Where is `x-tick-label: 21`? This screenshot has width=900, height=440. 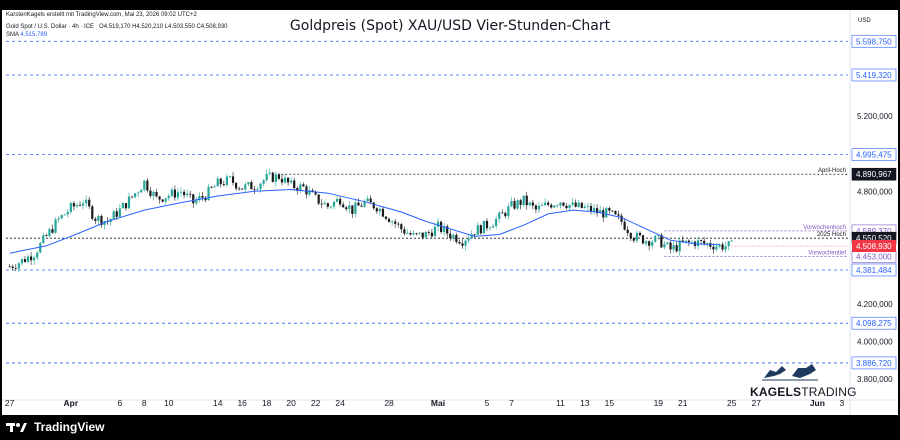
x-tick-label: 21 is located at coordinates (683, 403).